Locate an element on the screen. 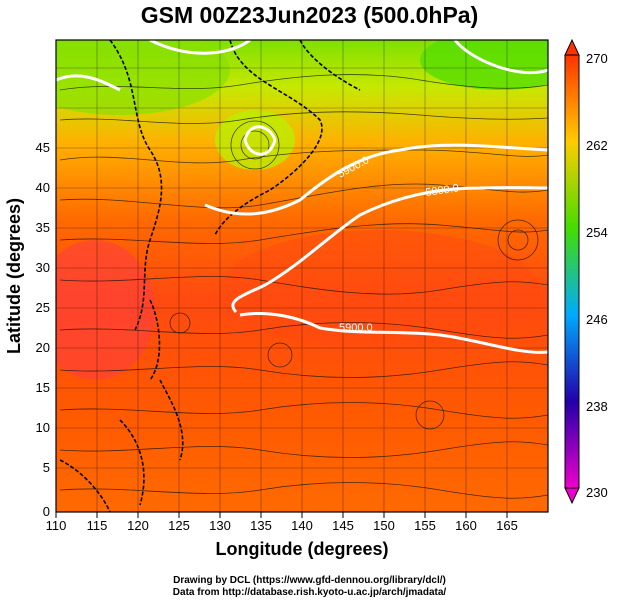  x-tick-label: 140 is located at coordinates (302, 525).